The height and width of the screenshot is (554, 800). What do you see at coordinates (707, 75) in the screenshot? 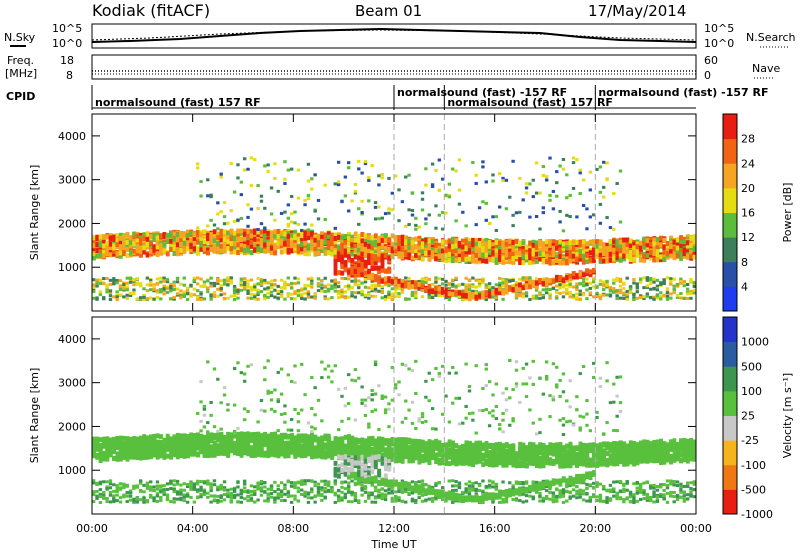
I see `nave-tick-bottom: 0` at bounding box center [707, 75].